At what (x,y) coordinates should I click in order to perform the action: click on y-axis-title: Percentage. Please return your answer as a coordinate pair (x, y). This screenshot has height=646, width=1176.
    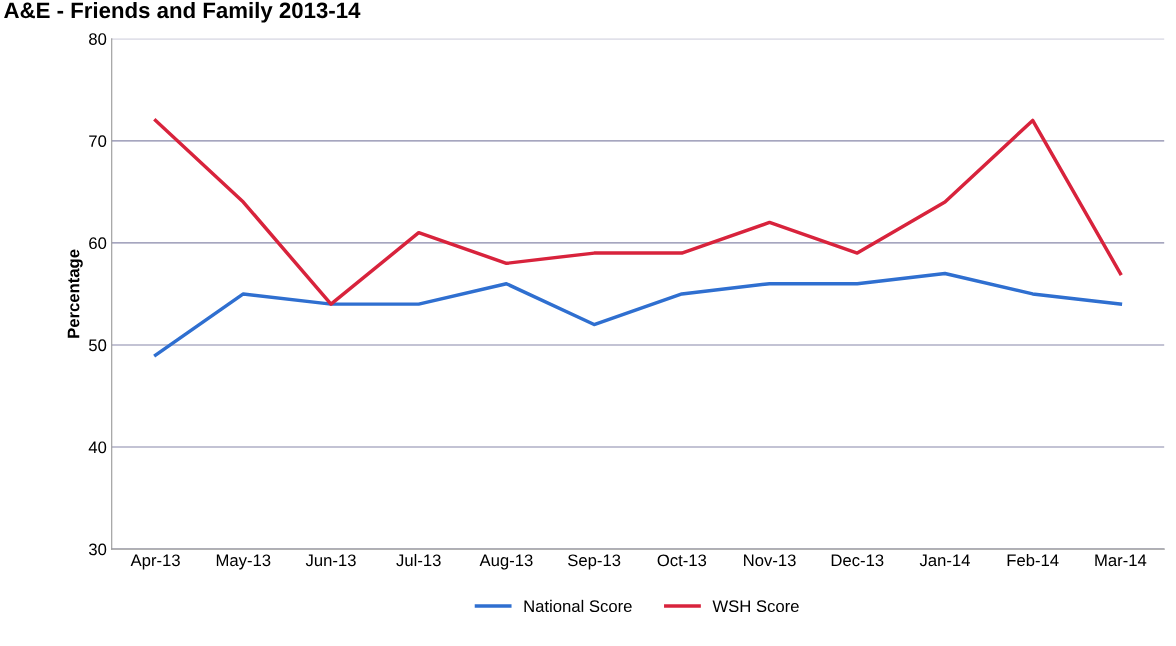
    Looking at the image, I should click on (75, 293).